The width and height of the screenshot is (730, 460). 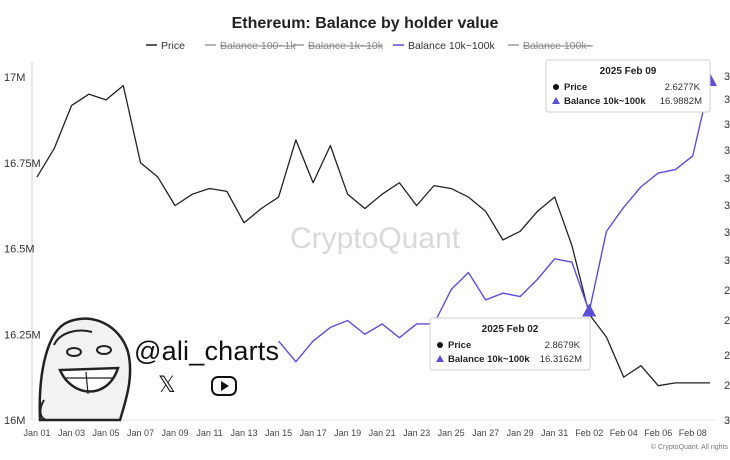 What do you see at coordinates (683, 87) in the screenshot?
I see `tooltip-price-value: 2.6277K` at bounding box center [683, 87].